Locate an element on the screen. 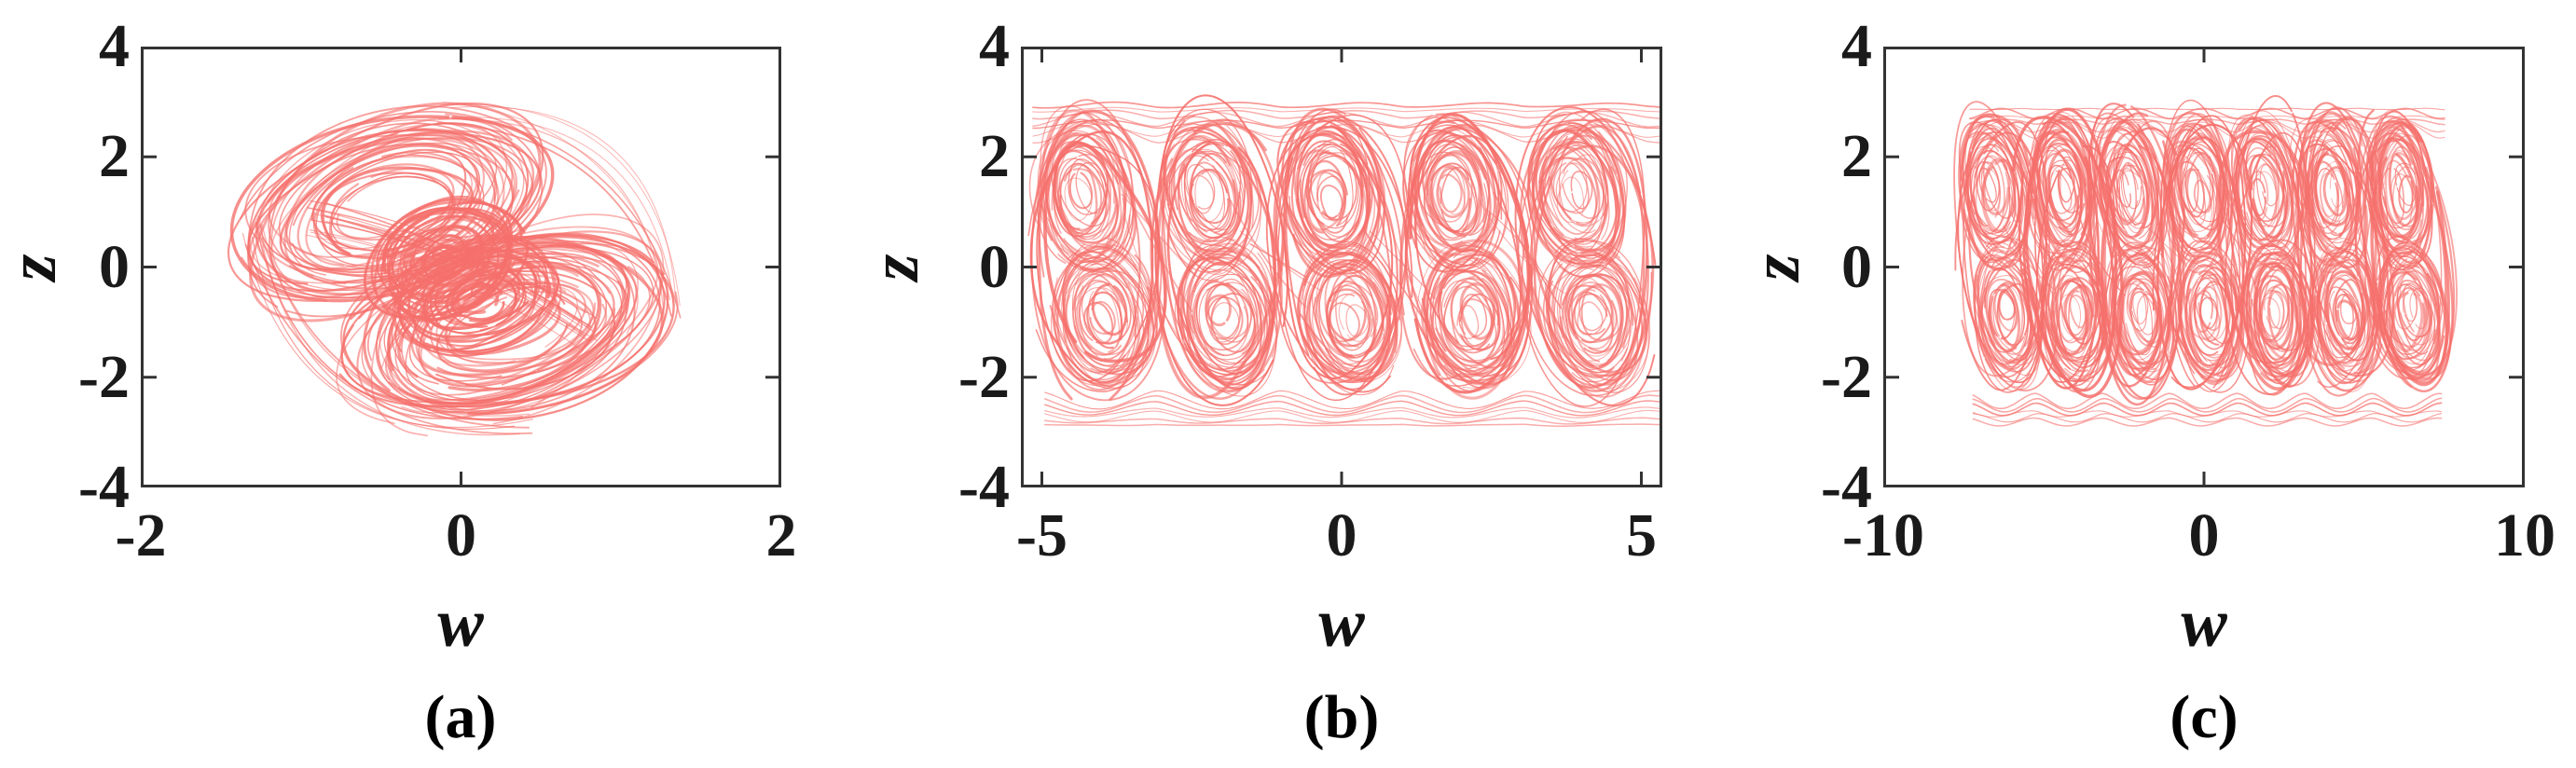 The width and height of the screenshot is (2576, 768). x-tick-label-c: 0 is located at coordinates (2204, 535).